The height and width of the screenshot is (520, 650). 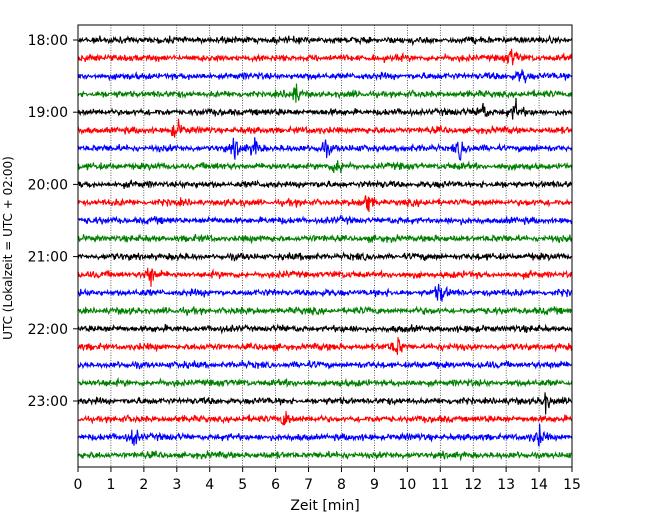 I want to click on y-tick-label: 22:00, so click(x=48, y=330).